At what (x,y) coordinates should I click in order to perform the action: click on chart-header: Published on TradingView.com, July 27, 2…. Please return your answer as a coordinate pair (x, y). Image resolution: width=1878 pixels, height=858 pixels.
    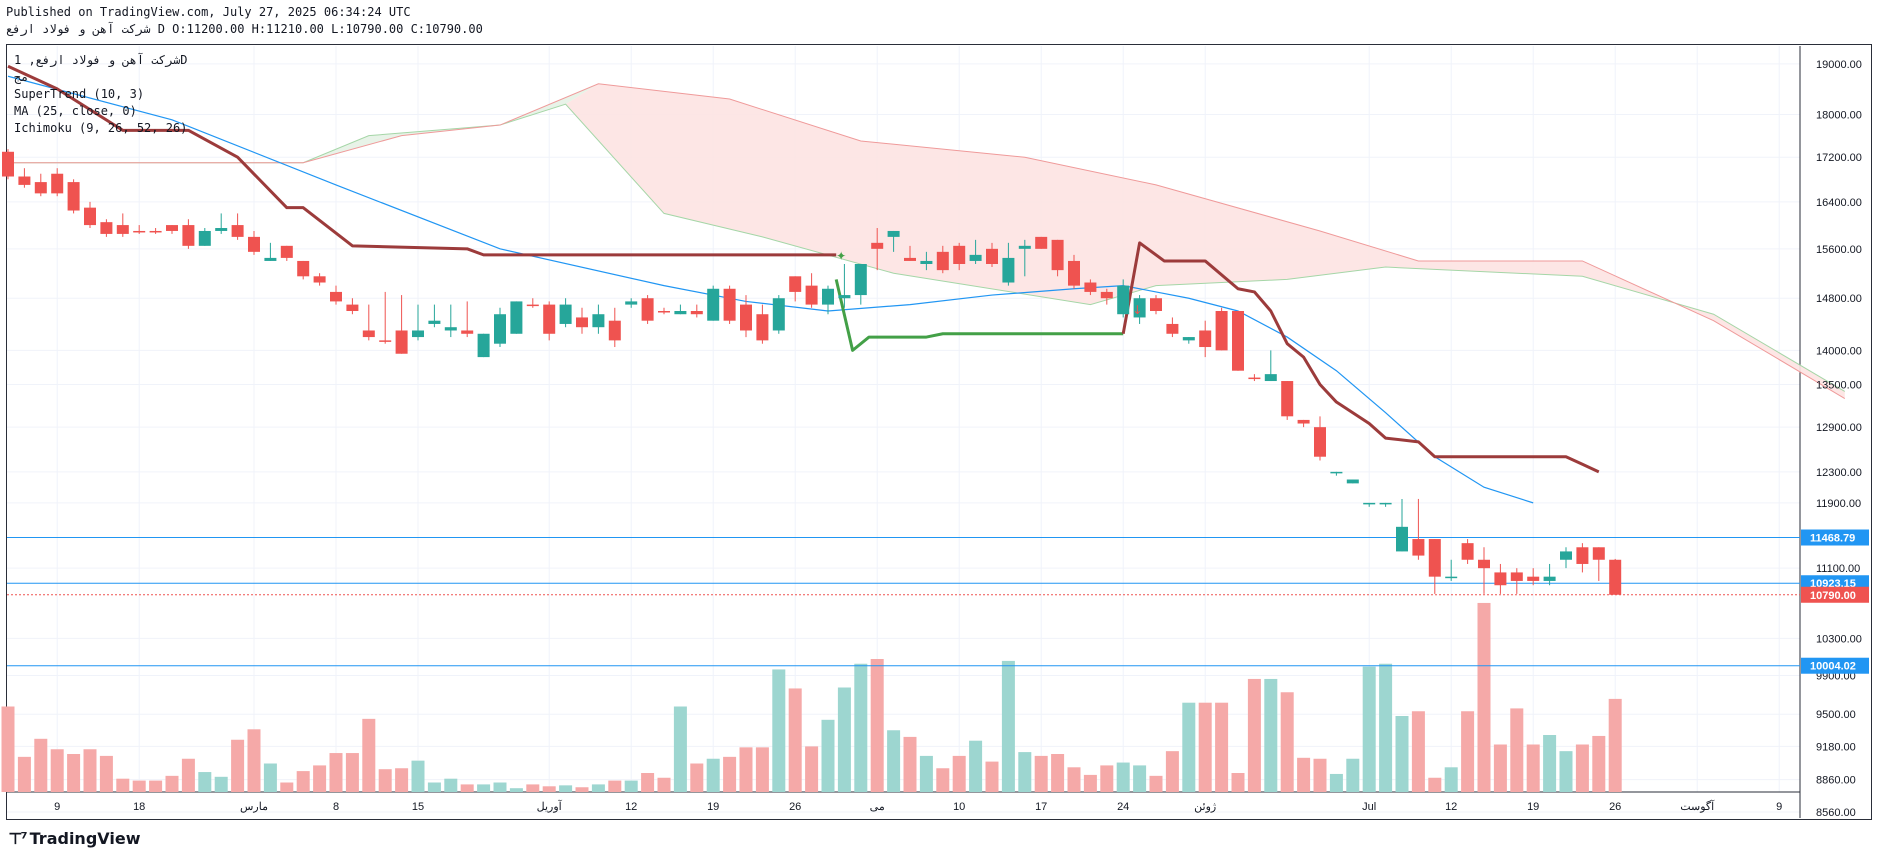
    Looking at the image, I should click on (244, 21).